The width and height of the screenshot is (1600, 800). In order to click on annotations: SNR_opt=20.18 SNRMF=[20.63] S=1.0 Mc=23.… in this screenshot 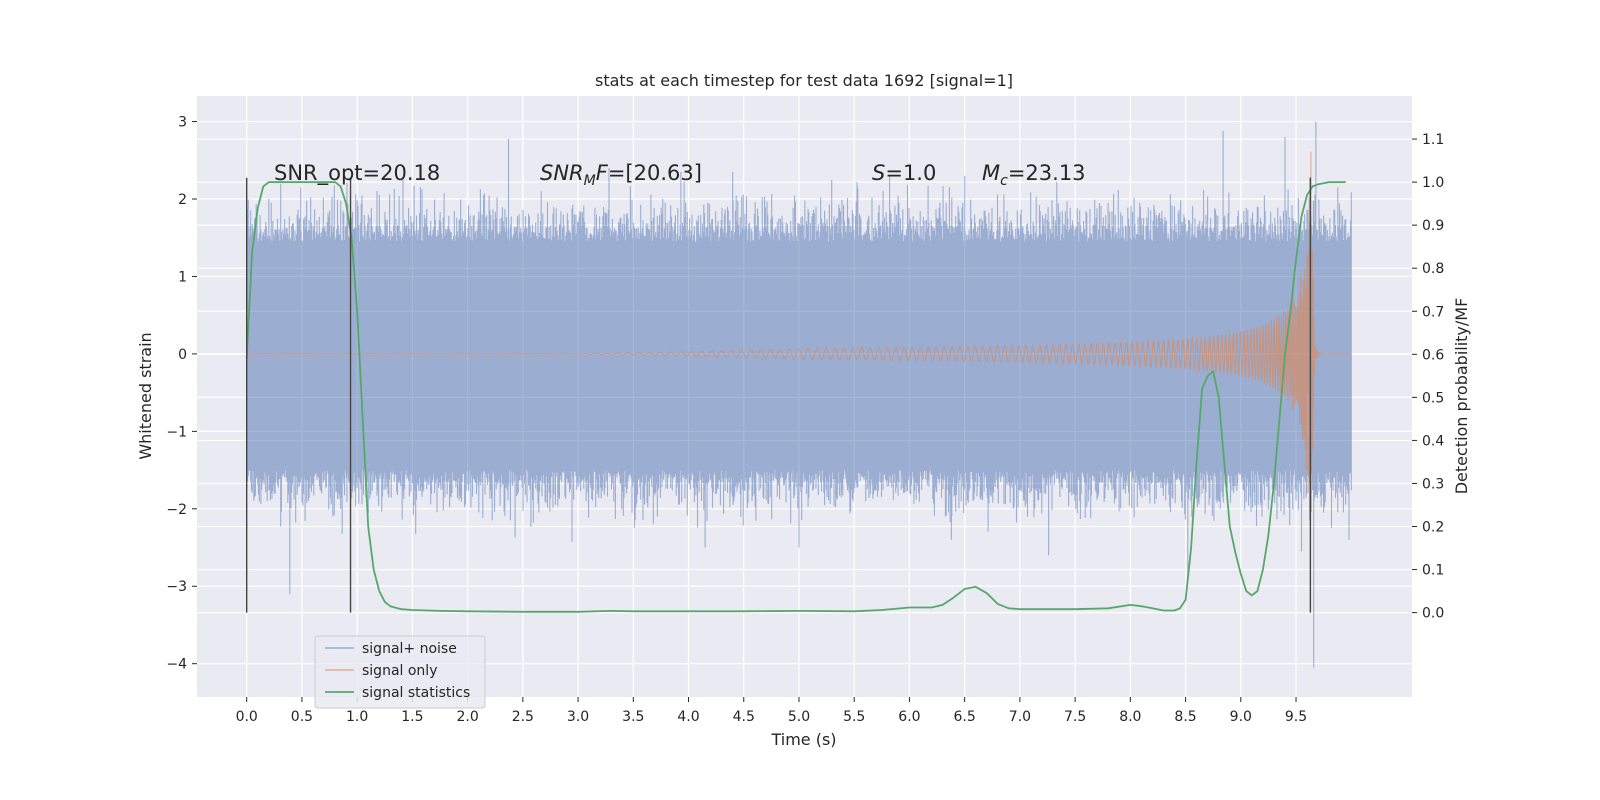, I will do `click(680, 175)`.